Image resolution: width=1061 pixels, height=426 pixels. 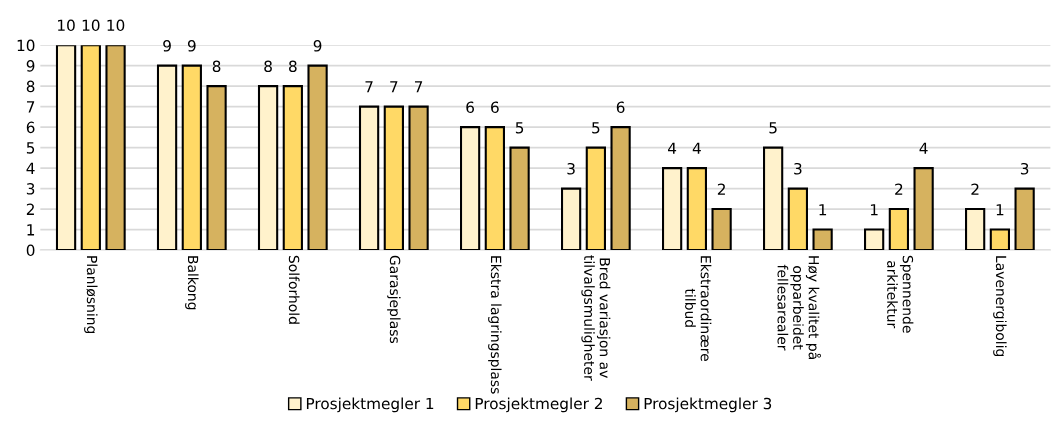 I want to click on y-tick-label: 1, so click(x=31, y=230).